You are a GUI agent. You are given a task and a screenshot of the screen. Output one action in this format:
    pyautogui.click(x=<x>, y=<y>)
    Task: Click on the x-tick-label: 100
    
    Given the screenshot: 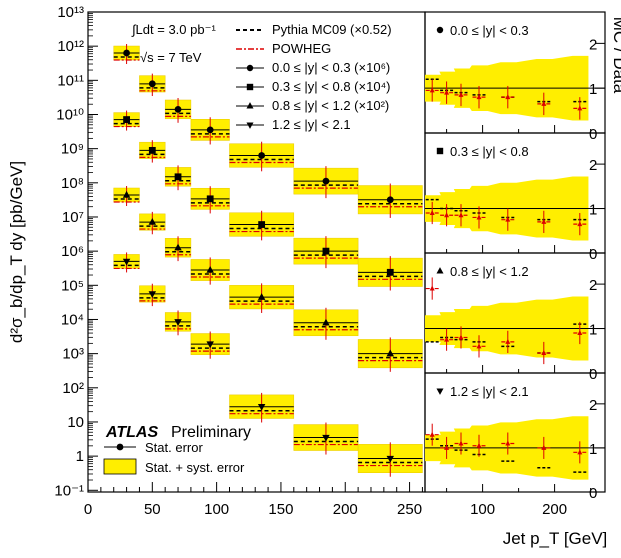 What is the action you would take?
    pyautogui.click(x=216, y=509)
    